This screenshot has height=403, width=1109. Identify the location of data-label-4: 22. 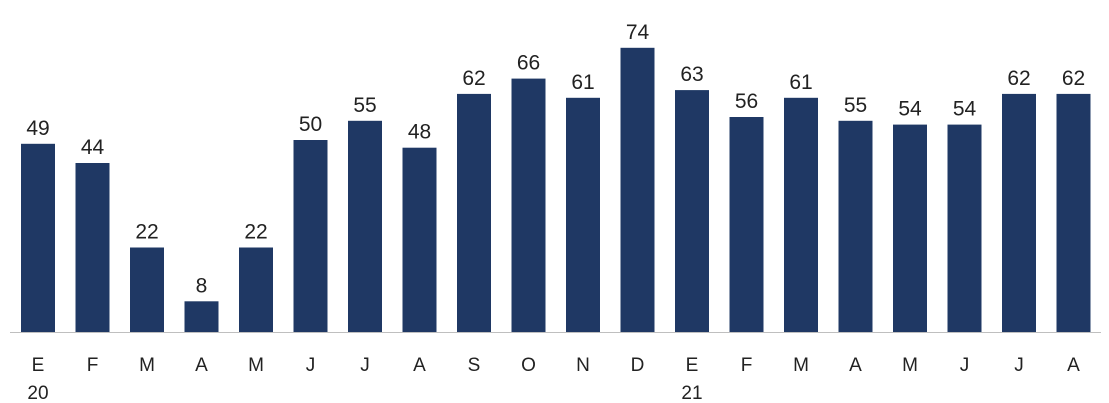
(255, 232).